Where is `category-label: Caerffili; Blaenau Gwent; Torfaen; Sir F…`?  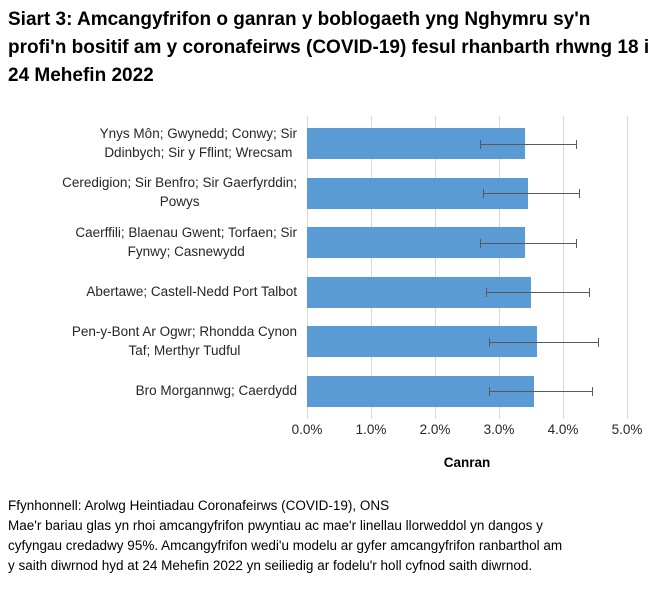
category-label: Caerffili; Blaenau Gwent; Torfaen; Sir F… is located at coordinates (186, 241).